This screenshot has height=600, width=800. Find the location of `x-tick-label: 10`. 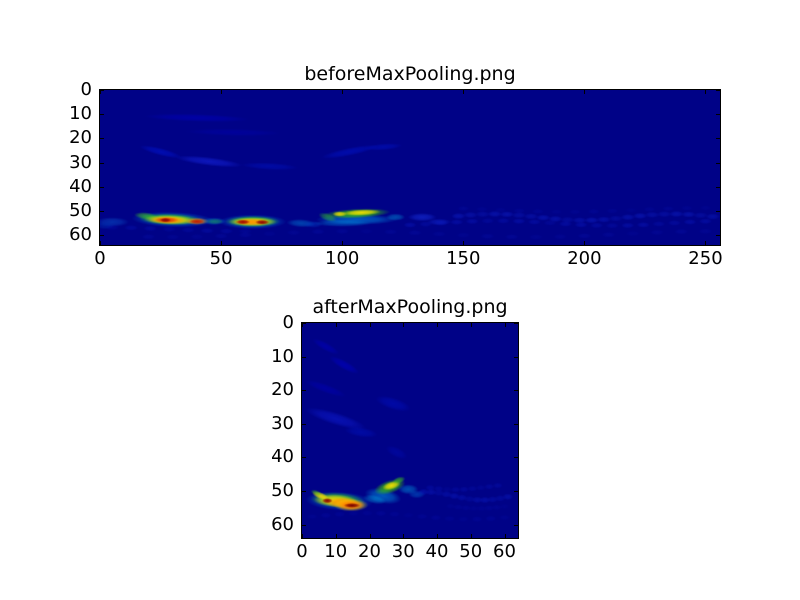

x-tick-label: 10 is located at coordinates (336, 551).